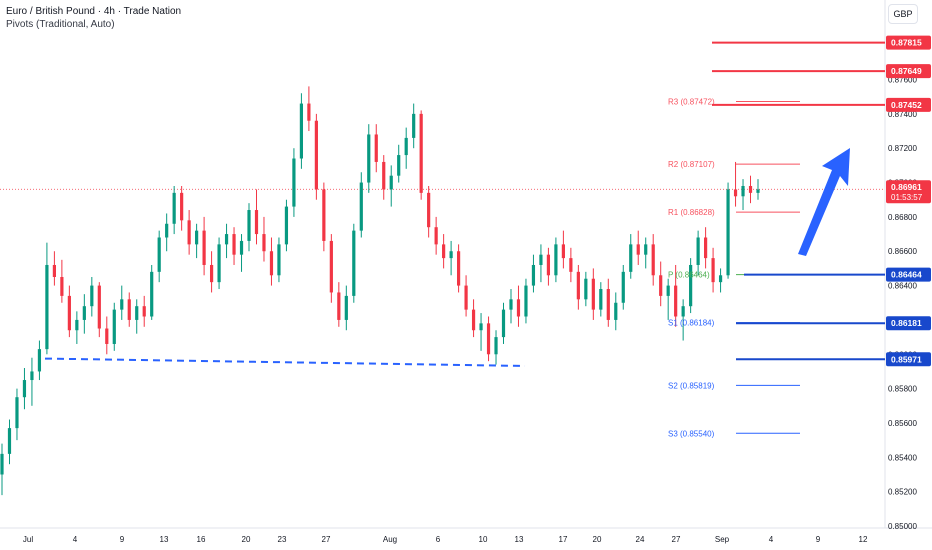 This screenshot has height=550, width=932. Describe the element at coordinates (691, 101) in the screenshot. I see `pivot-label-r3: R3 (0.87472)` at that location.